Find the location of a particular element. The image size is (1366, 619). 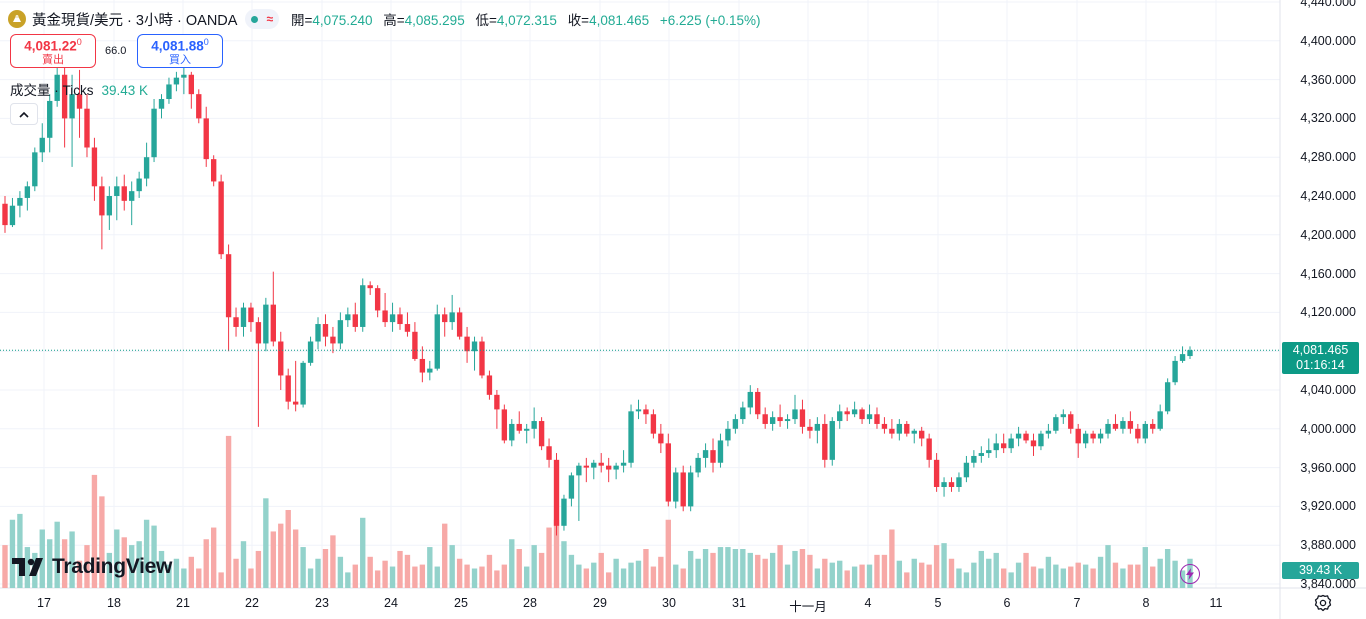

tradingview-logo: TradingView is located at coordinates (92, 567).